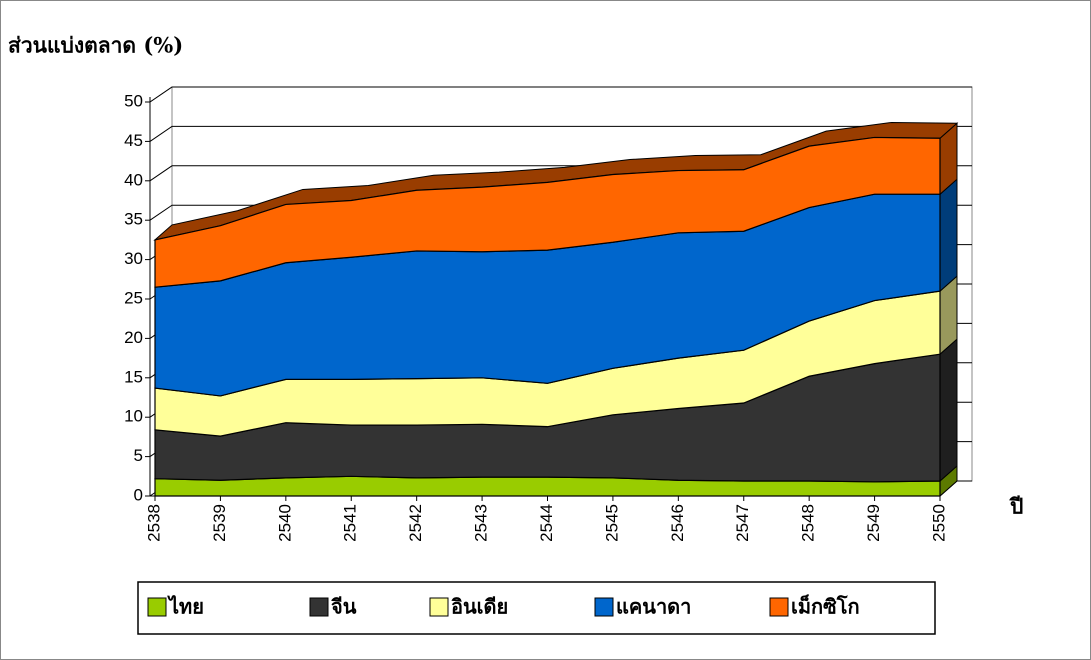  What do you see at coordinates (133, 376) in the screenshot?
I see `y-tick-label: 15` at bounding box center [133, 376].